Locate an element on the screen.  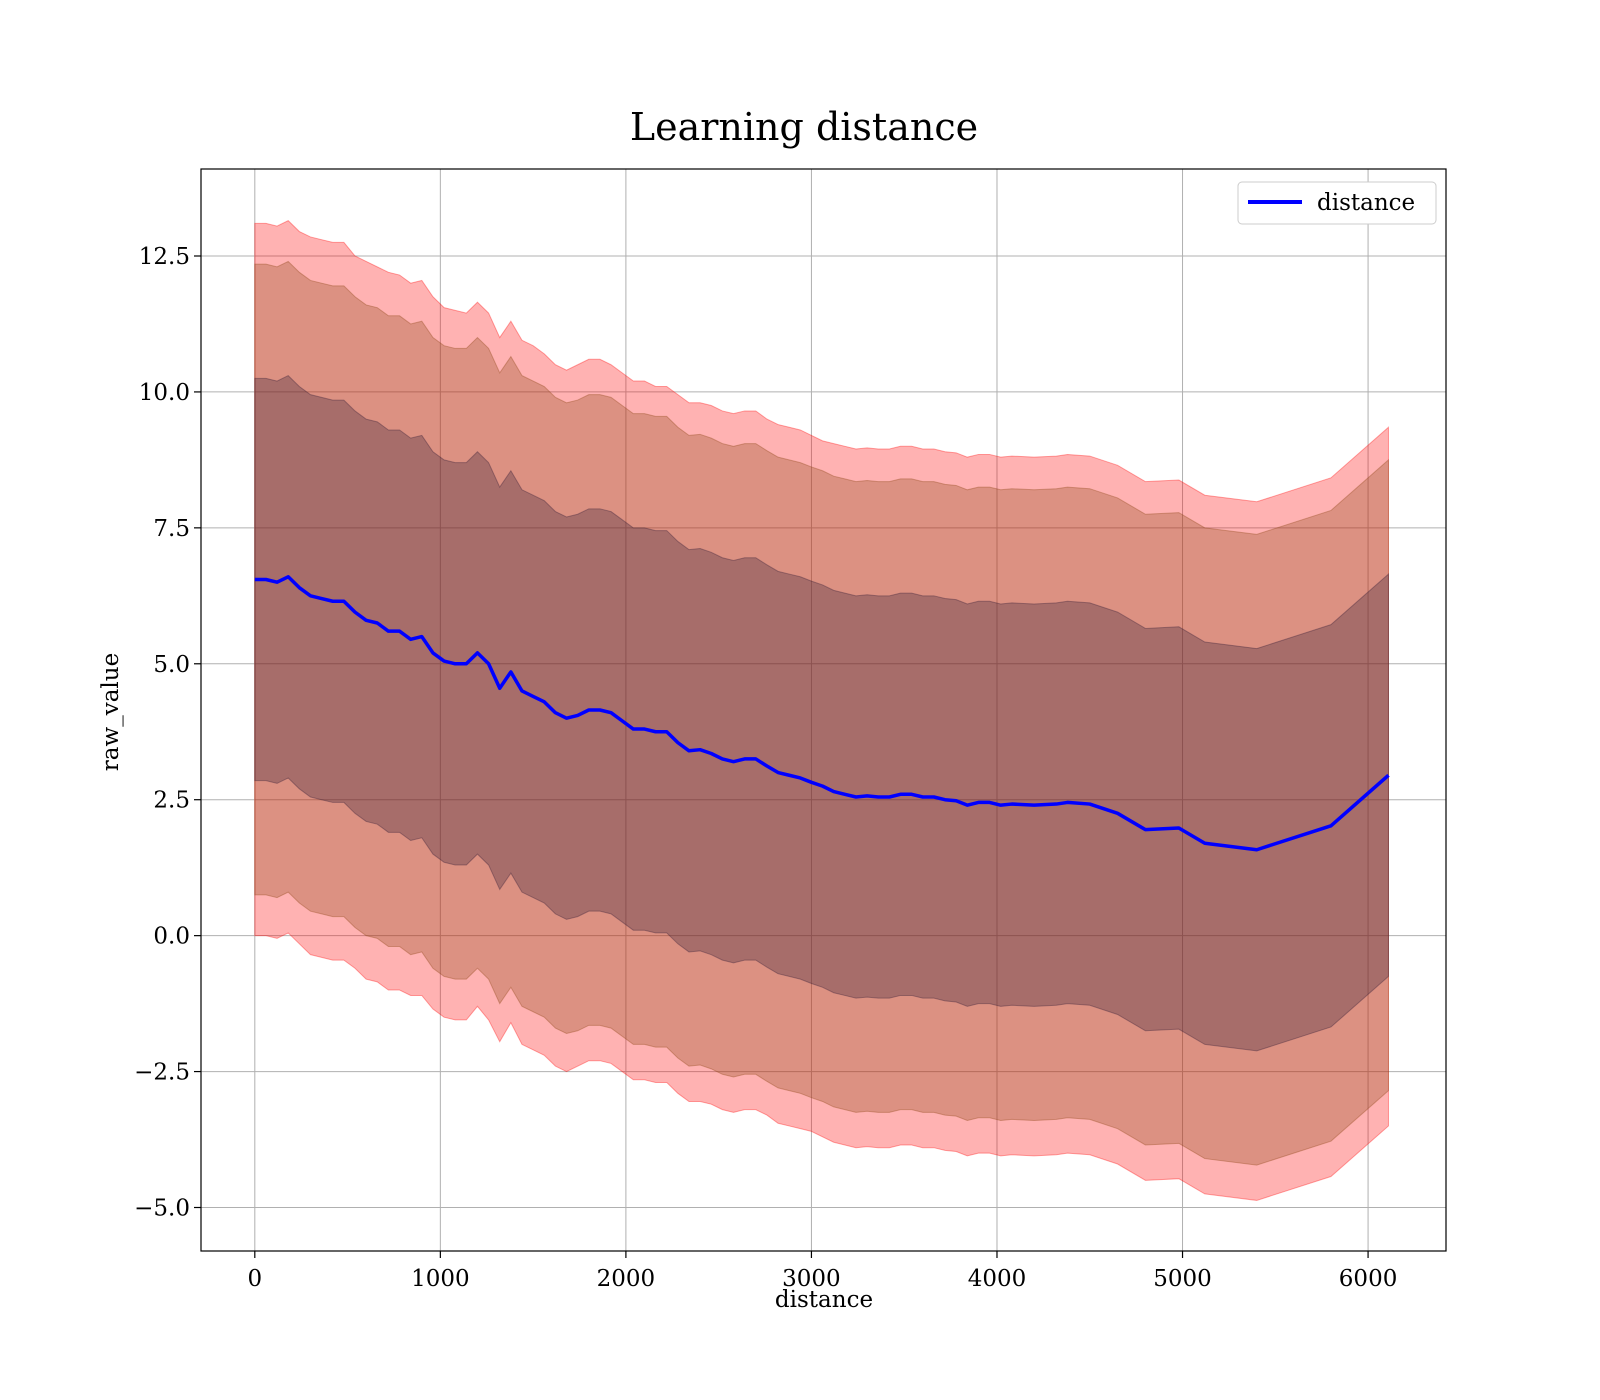
y-tick-label: 0.0 is located at coordinates (171, 937).